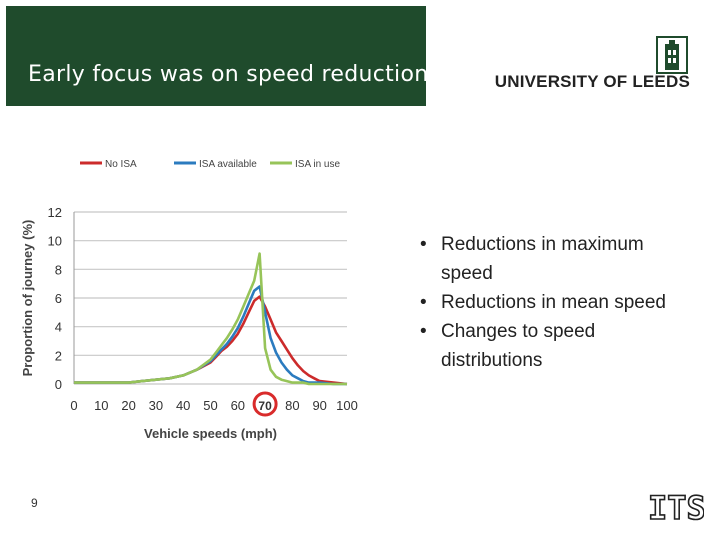 This screenshot has width=720, height=540. Describe the element at coordinates (592, 81) in the screenshot. I see `university-name: UNIVERSITY OF LEEDS` at that location.